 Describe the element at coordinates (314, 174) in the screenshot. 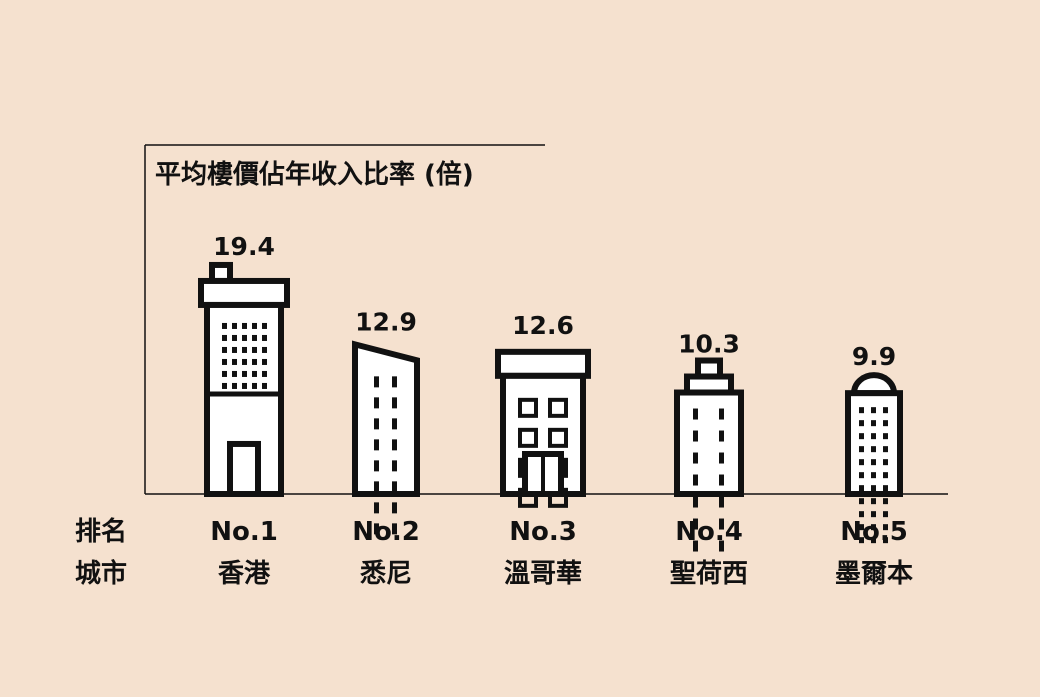

I see `chart-title: 平均樓價佔年收入比率 (倍)` at that location.